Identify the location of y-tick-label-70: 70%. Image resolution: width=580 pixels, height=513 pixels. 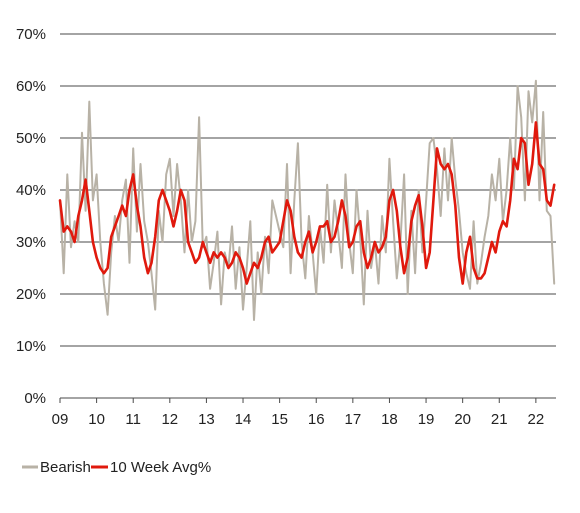
(31, 34).